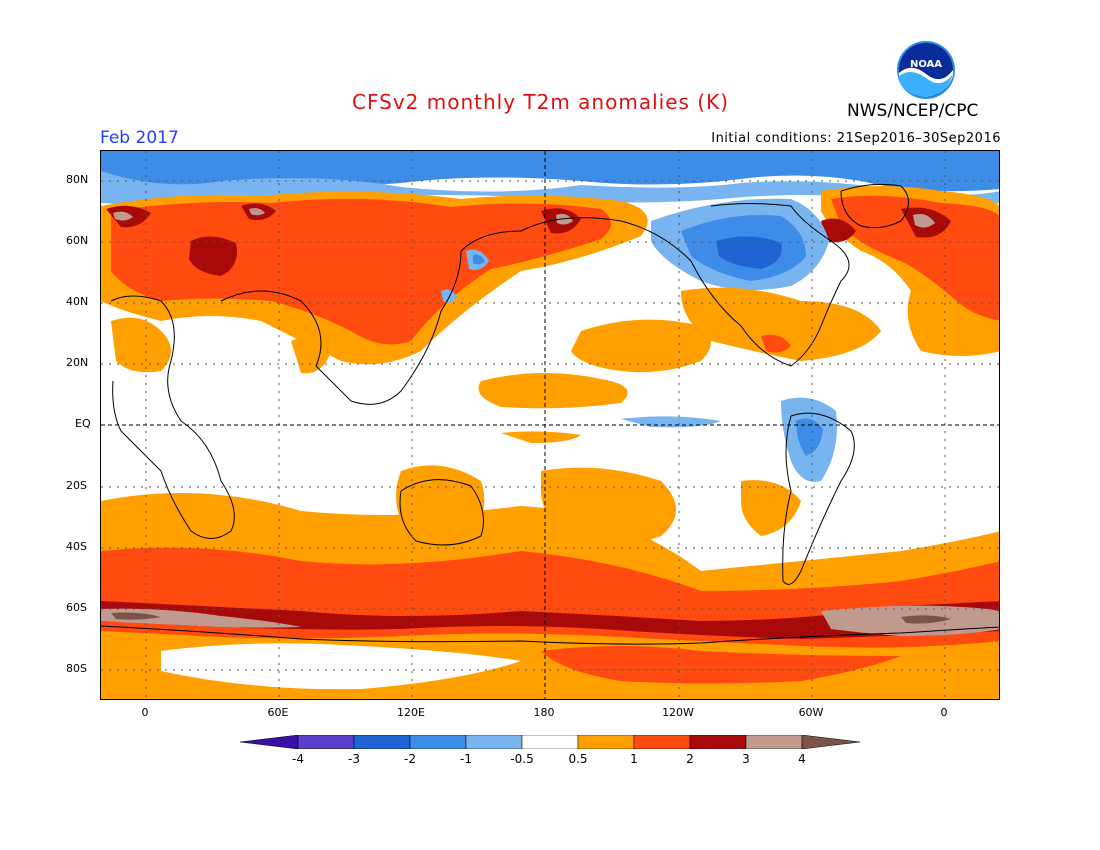 This screenshot has height=850, width=1100. I want to click on lon-label-60e: 60E, so click(278, 712).